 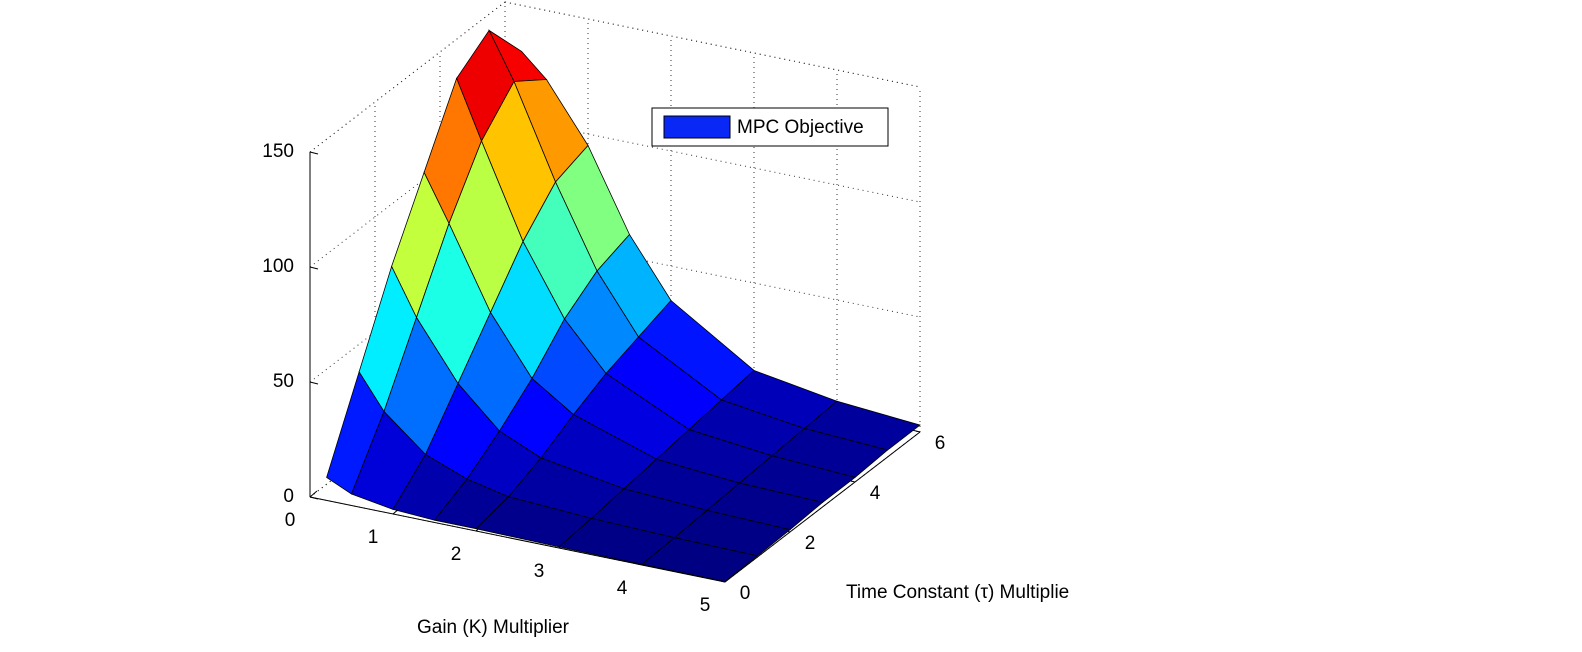 I want to click on x-tick-label: 5, so click(x=705, y=605).